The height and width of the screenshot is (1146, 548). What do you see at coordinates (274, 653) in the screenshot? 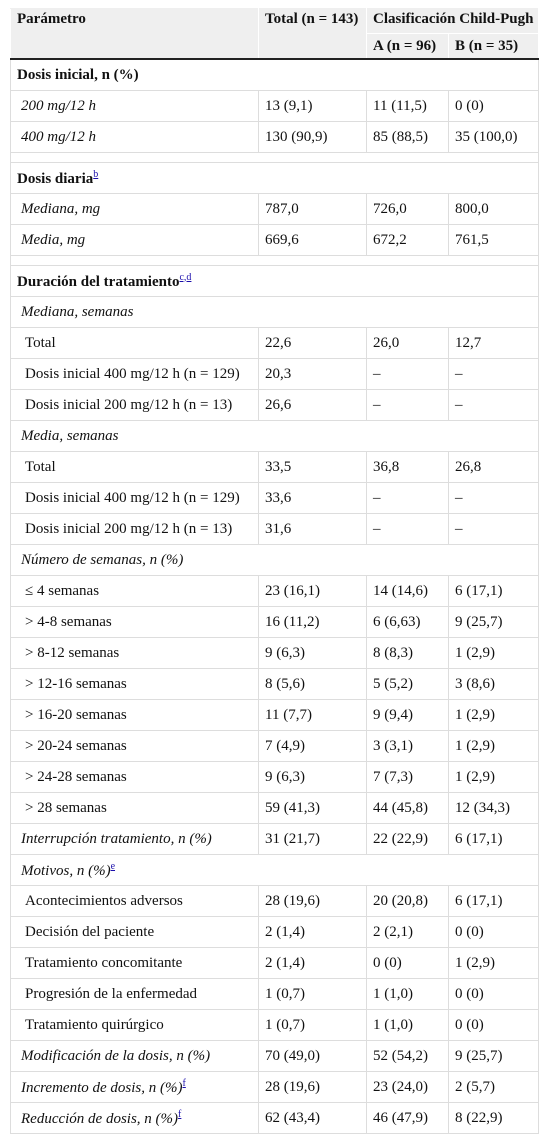
I see `sub-row: > 8-12 semanas 9 (6,3) 8 (8,3) 1 (2,9)` at bounding box center [274, 653].